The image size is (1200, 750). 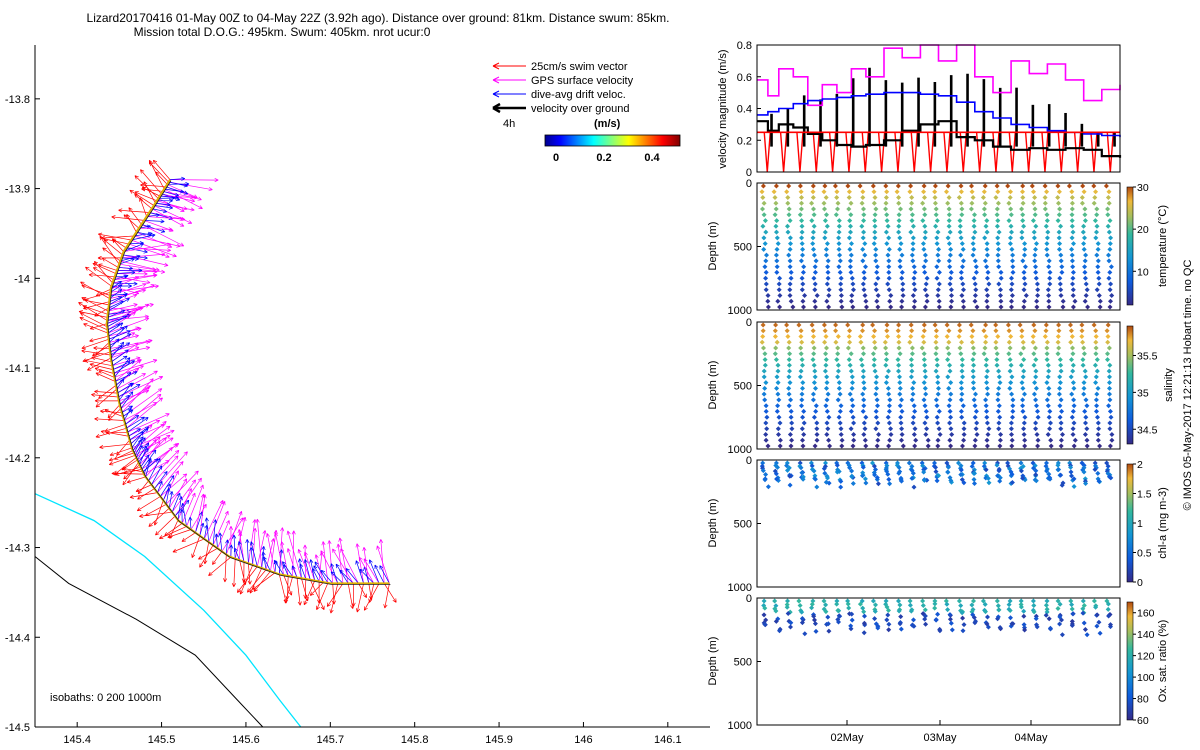 What do you see at coordinates (939, 108) in the screenshot?
I see `velocity-lines` at bounding box center [939, 108].